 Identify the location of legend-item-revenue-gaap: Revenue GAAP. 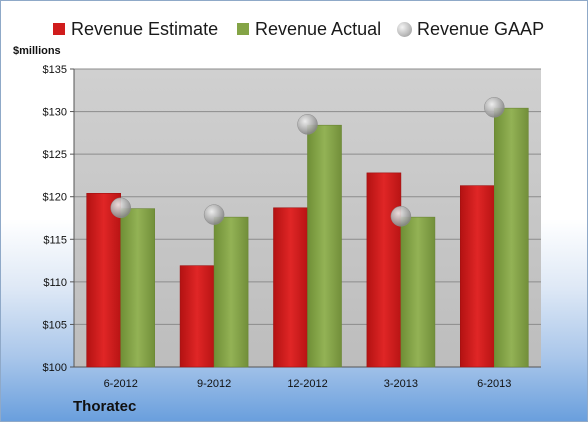
(470, 29).